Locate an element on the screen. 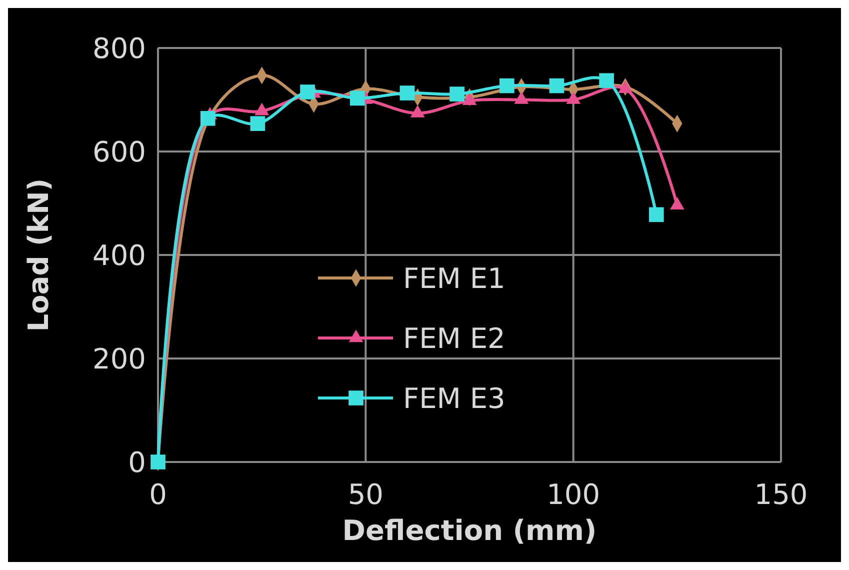 The height and width of the screenshot is (570, 849). y-axis-title: Load (kN) is located at coordinates (38, 255).